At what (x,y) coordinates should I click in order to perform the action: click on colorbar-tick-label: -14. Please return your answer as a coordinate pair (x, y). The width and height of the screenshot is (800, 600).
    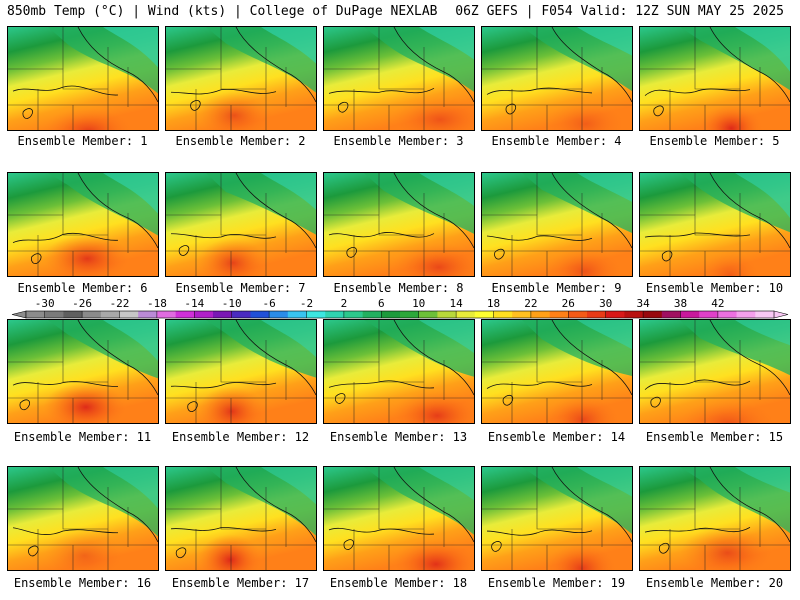
    Looking at the image, I should click on (194, 303).